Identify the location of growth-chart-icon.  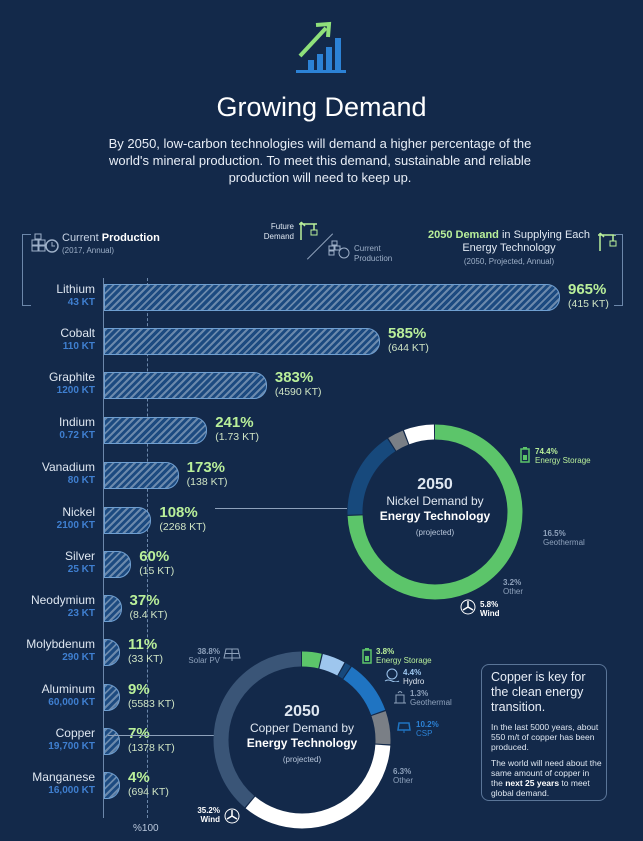
(321, 47).